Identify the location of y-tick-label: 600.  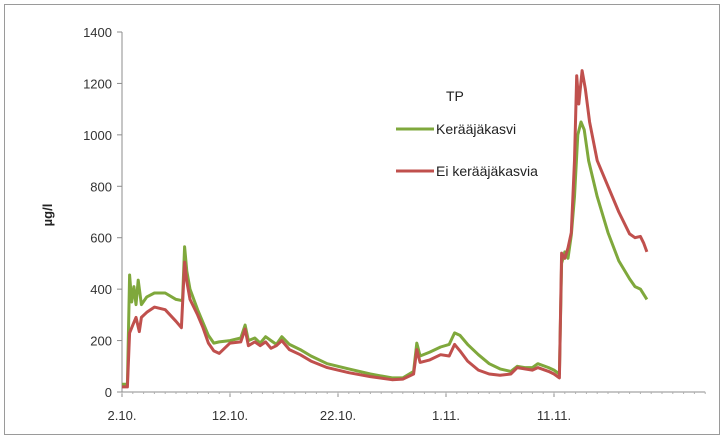
(101, 238).